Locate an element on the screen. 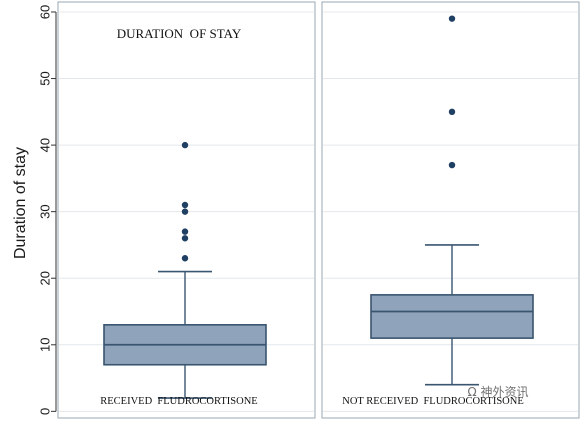 The height and width of the screenshot is (423, 582). y-tick-label-20: 20 is located at coordinates (44, 278).